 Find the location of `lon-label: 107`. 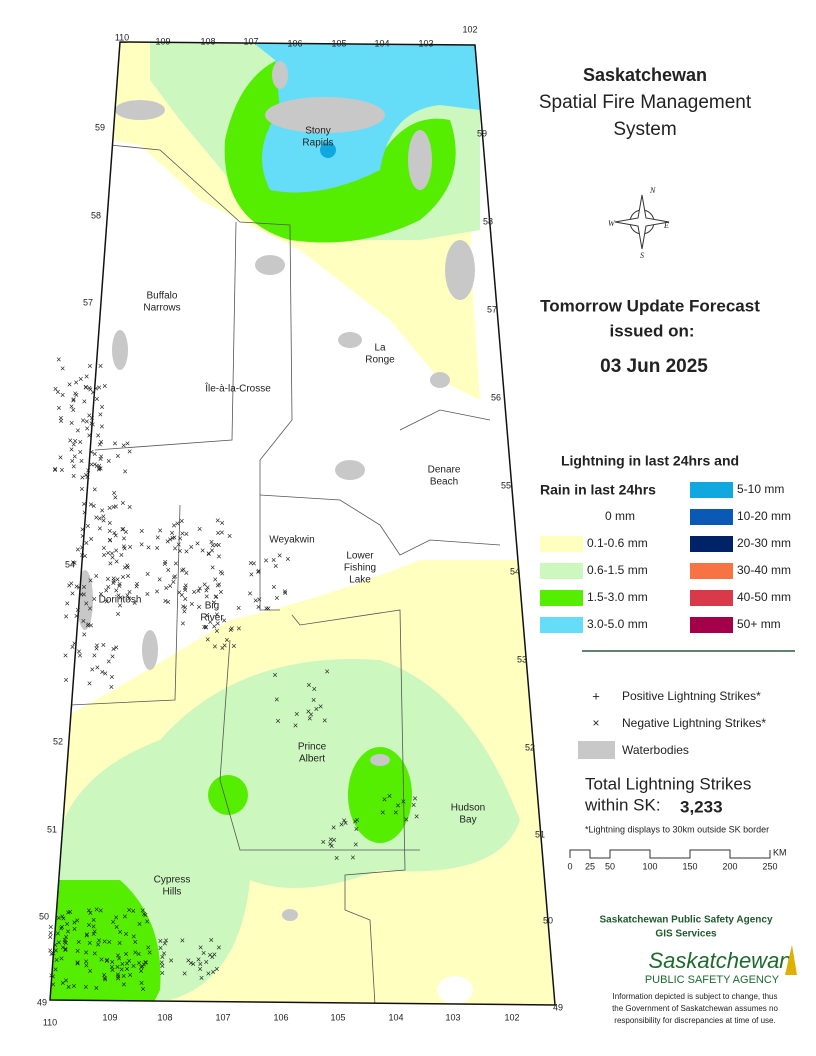

lon-label: 107 is located at coordinates (250, 41).